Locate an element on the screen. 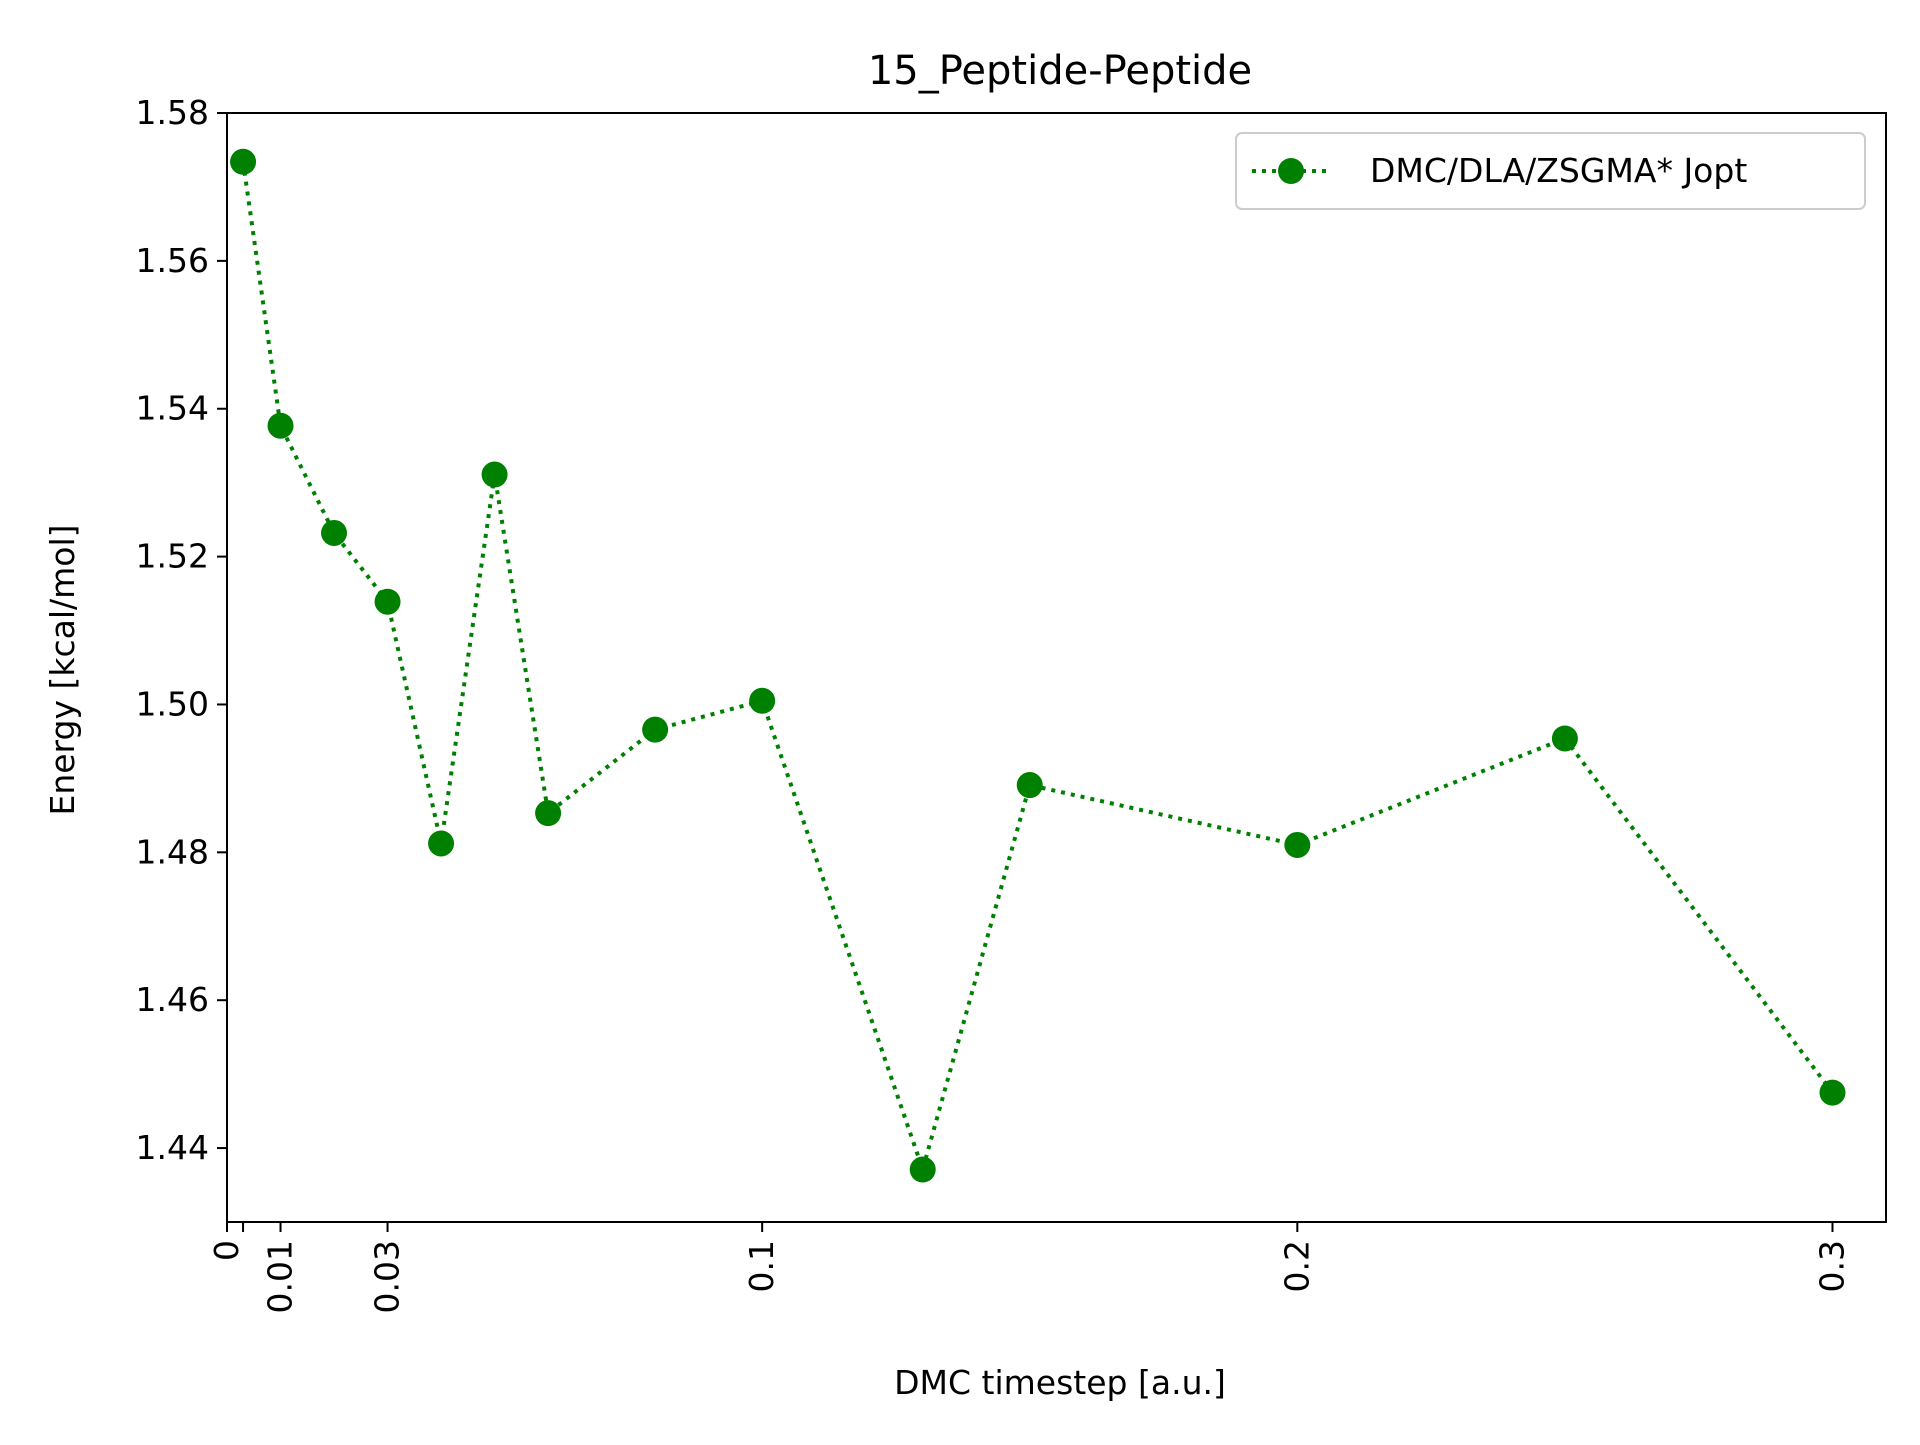 This screenshot has height=1445, width=1920. legend-box is located at coordinates (1550, 171).